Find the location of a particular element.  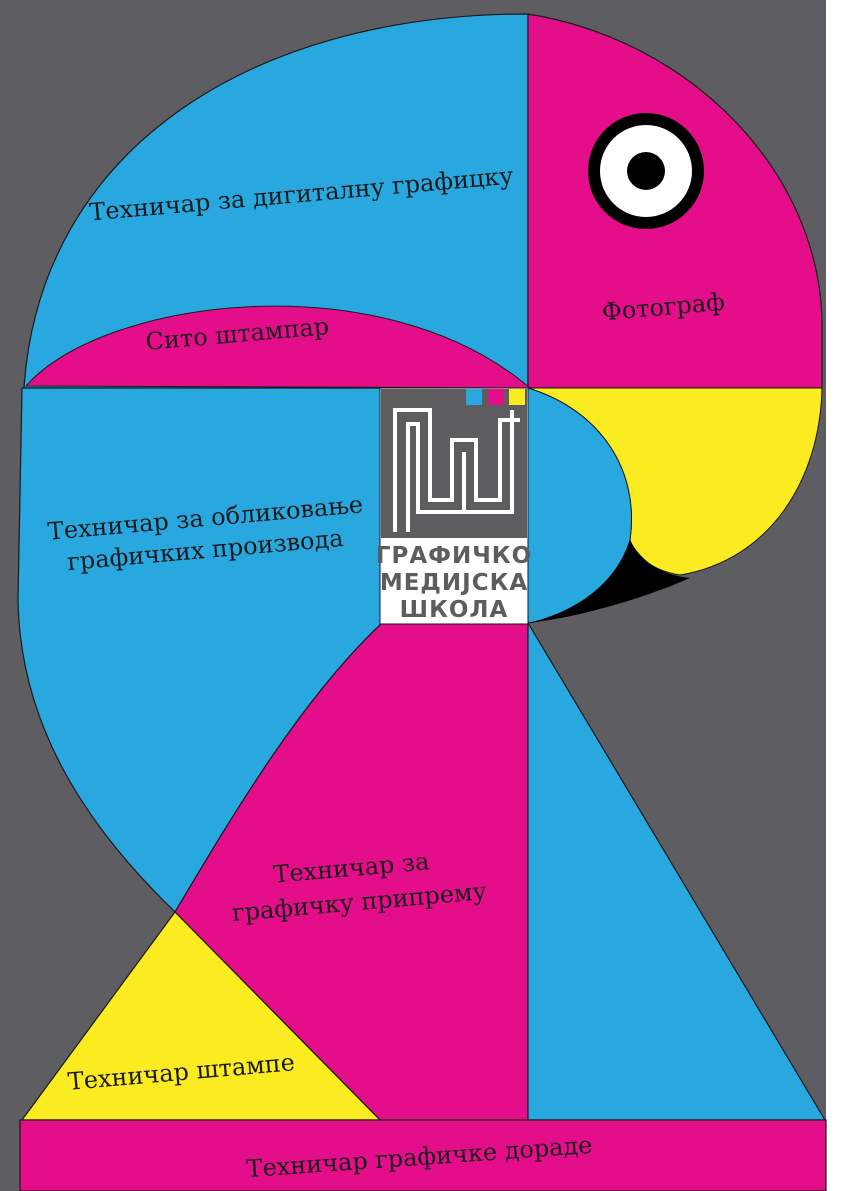

beak-black is located at coordinates (609, 581).